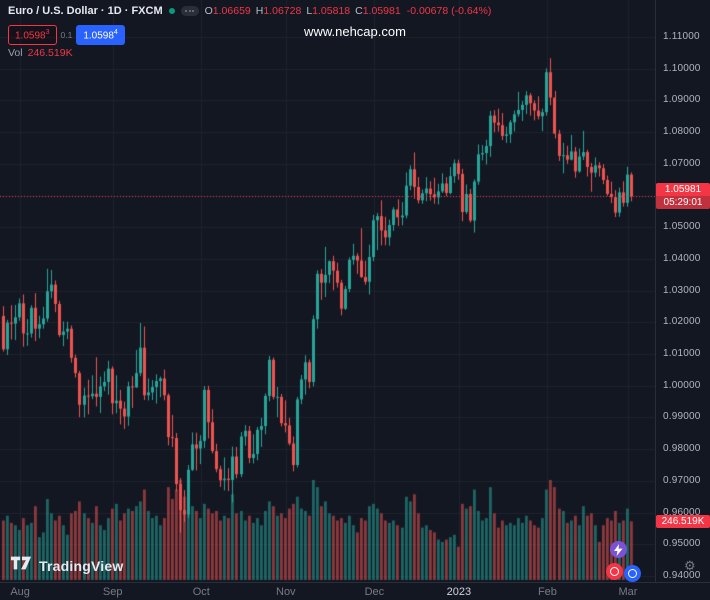  What do you see at coordinates (381, 11) in the screenshot?
I see `close-value: 1.05981` at bounding box center [381, 11].